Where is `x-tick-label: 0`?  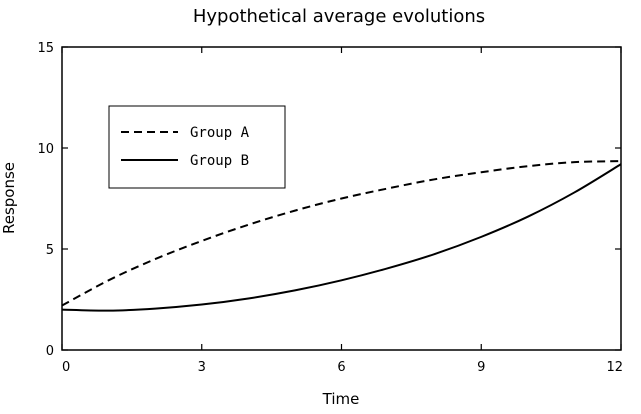
x-tick-label: 0 is located at coordinates (66, 367).